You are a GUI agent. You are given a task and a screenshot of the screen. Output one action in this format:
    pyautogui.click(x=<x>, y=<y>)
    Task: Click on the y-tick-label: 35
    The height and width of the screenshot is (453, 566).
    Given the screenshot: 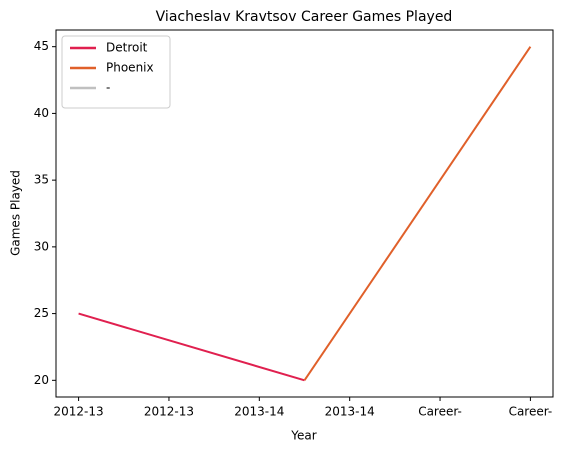 What is the action you would take?
    pyautogui.click(x=41, y=180)
    